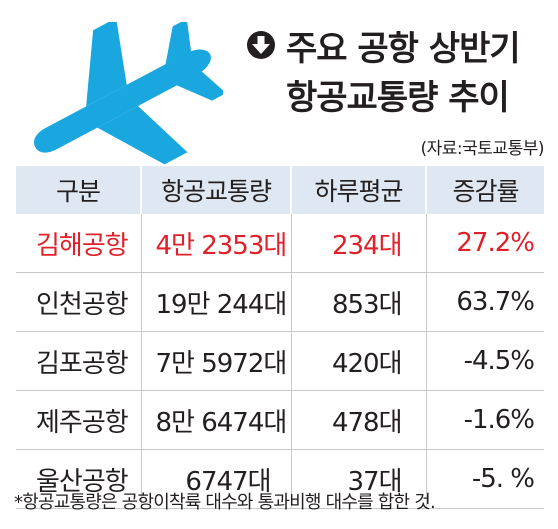 The height and width of the screenshot is (529, 558). I want to click on header-category: 구분, so click(78, 190).